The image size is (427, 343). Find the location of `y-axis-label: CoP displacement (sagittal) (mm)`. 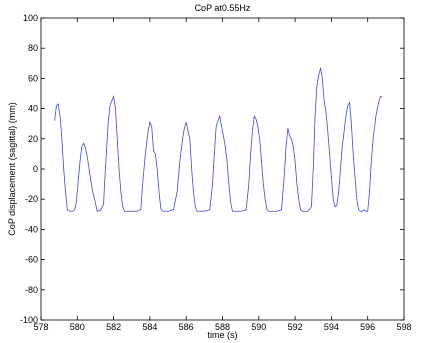

y-axis-label: CoP displacement (sagittal) (mm) is located at coordinates (12, 168).